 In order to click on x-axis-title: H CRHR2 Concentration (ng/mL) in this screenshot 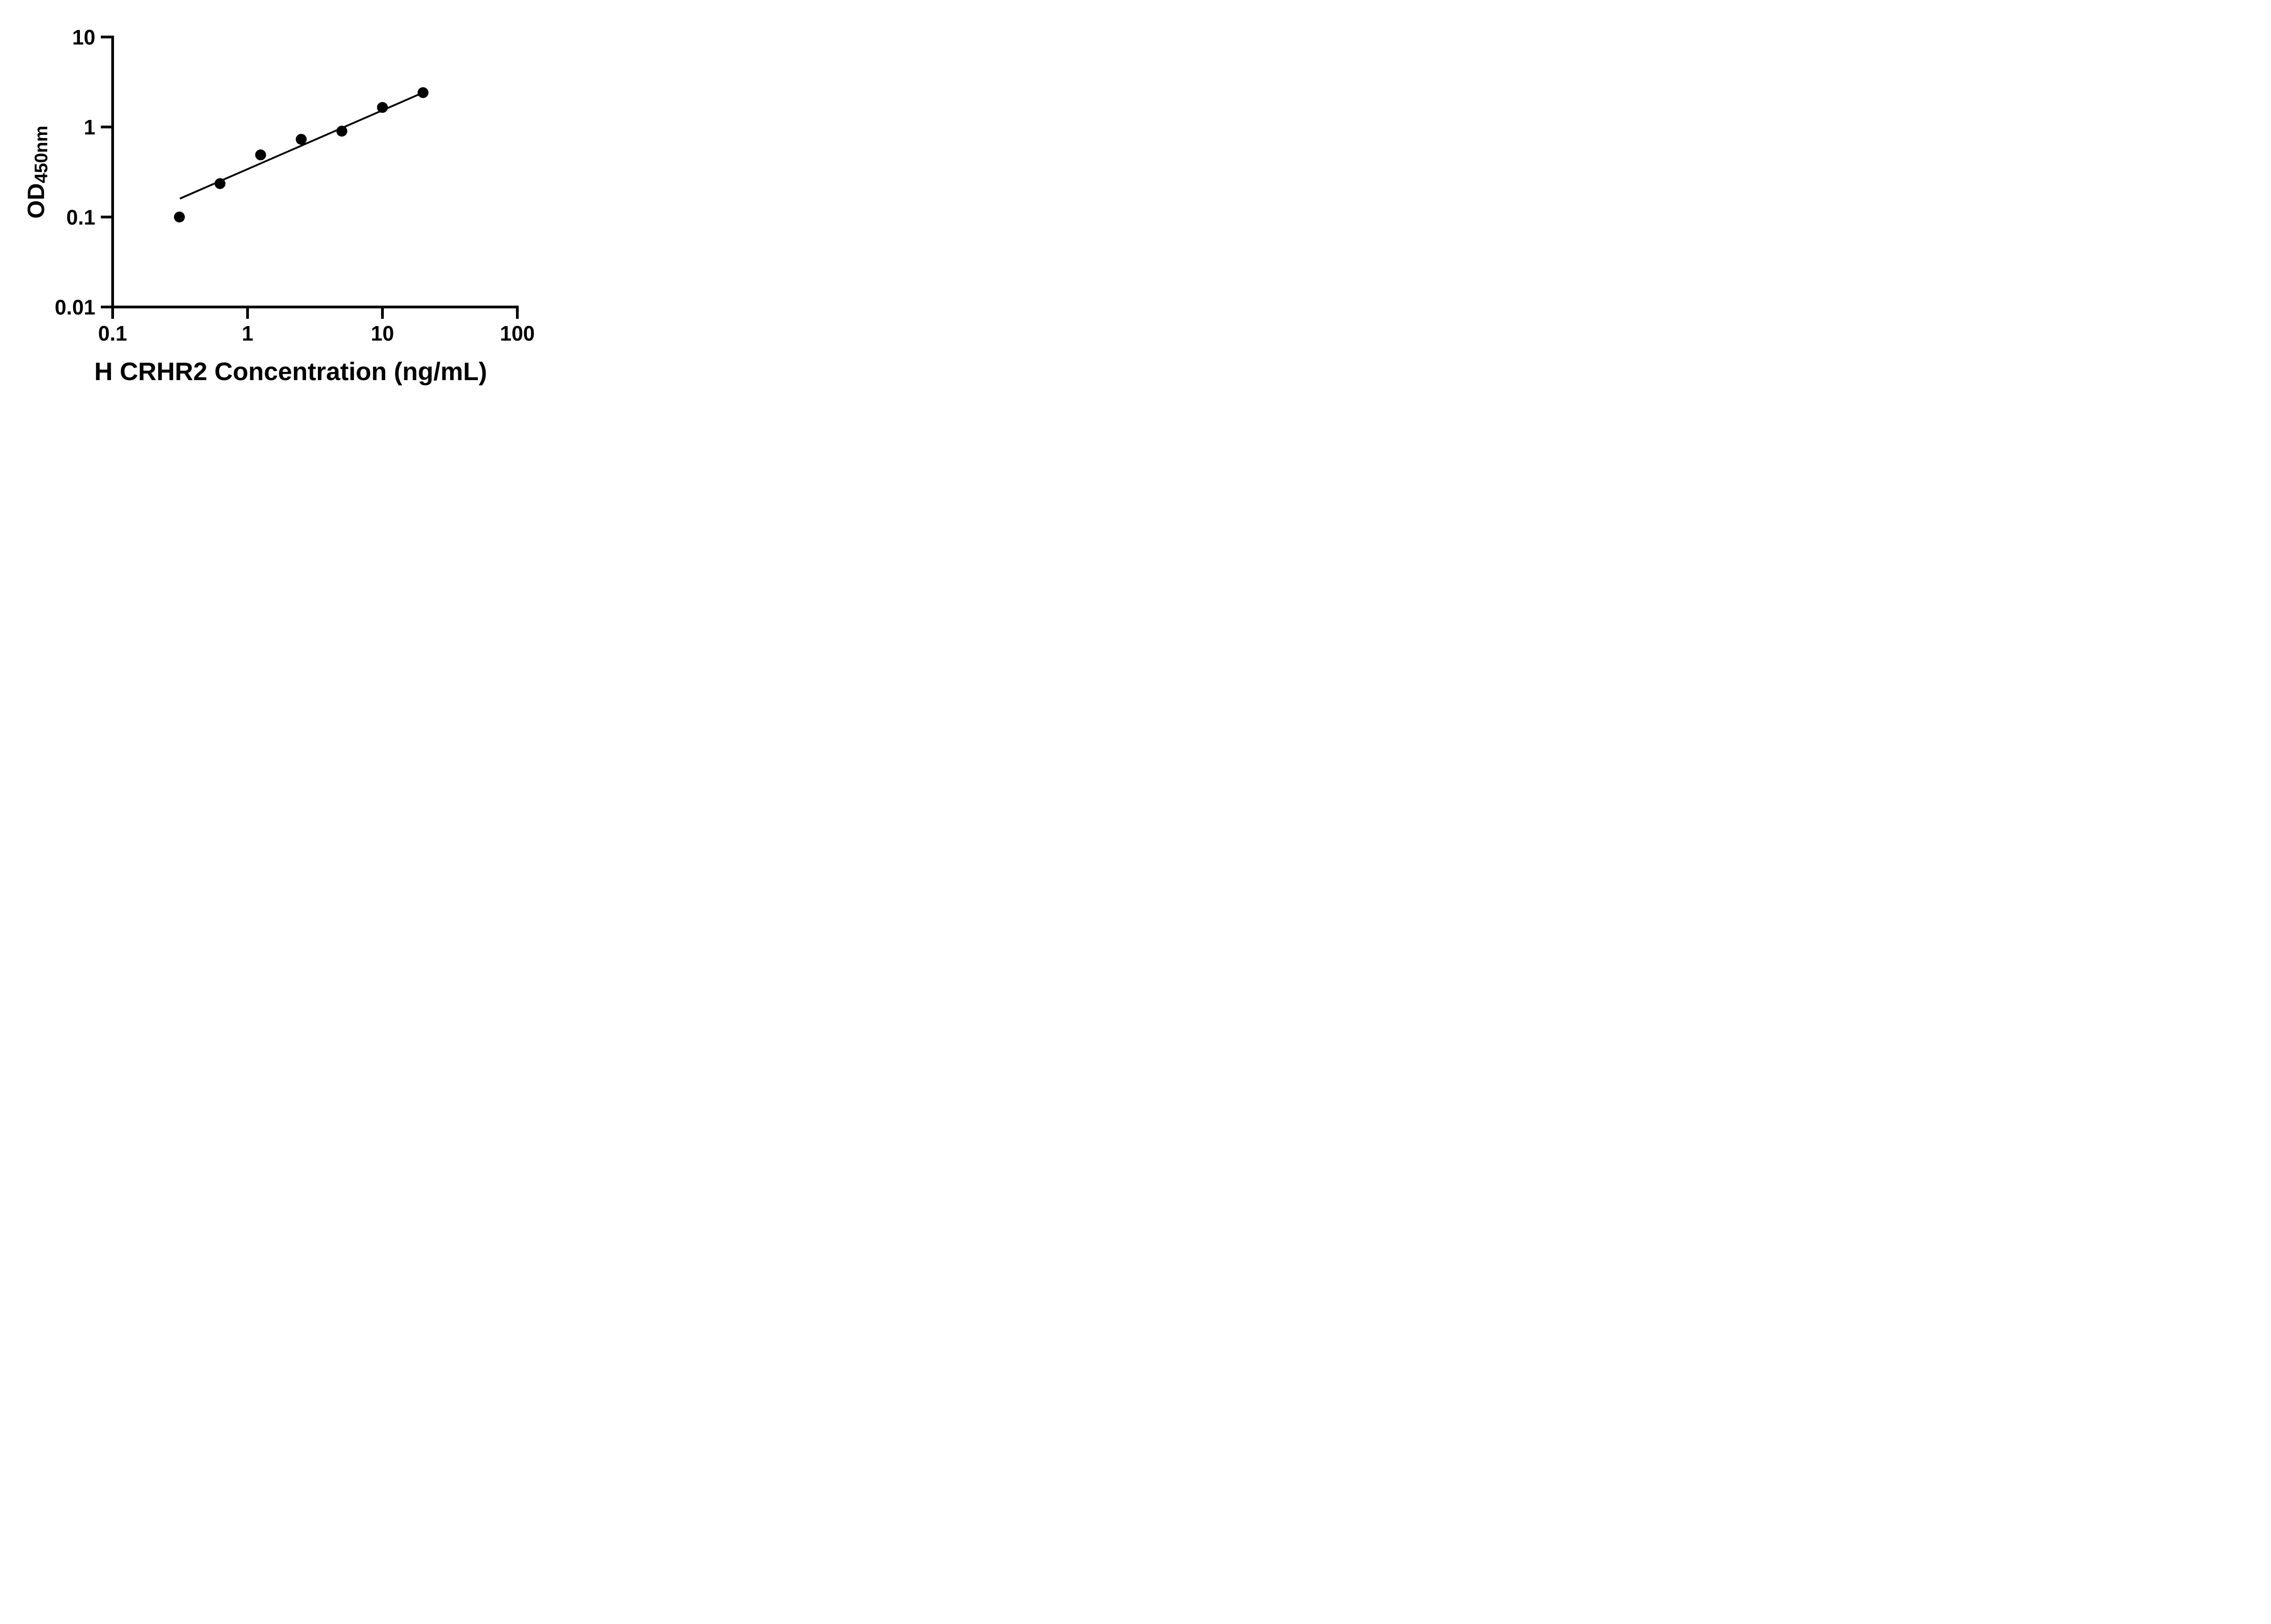, I will do `click(290, 371)`.